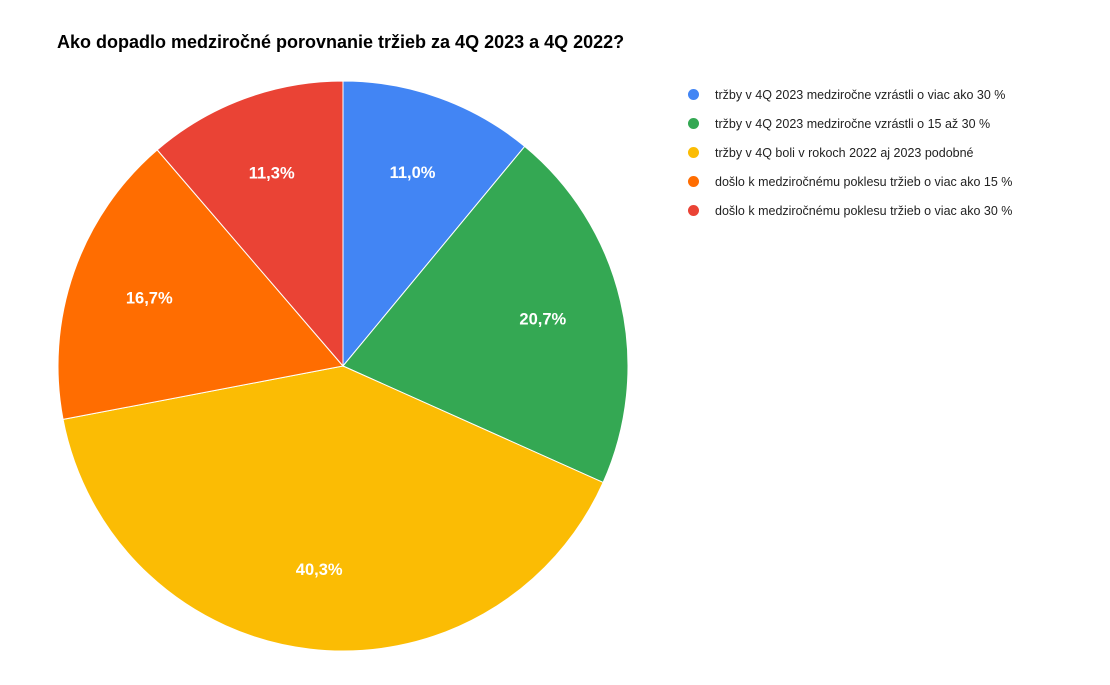  What do you see at coordinates (319, 570) in the screenshot?
I see `slice-data-label: 40,3%` at bounding box center [319, 570].